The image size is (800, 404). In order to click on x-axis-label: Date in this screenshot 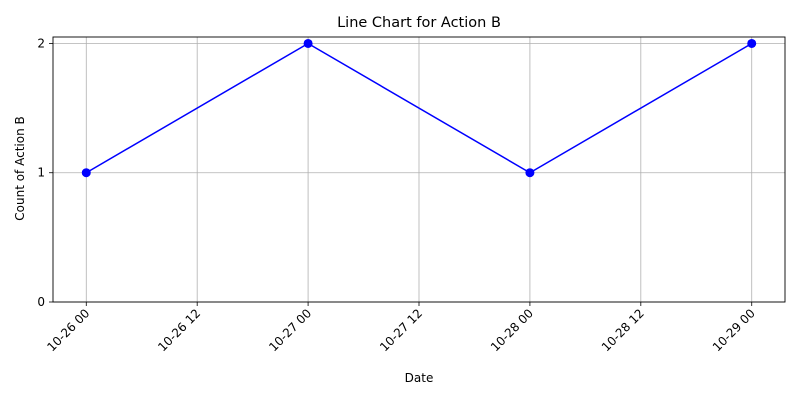, I will do `click(419, 378)`.